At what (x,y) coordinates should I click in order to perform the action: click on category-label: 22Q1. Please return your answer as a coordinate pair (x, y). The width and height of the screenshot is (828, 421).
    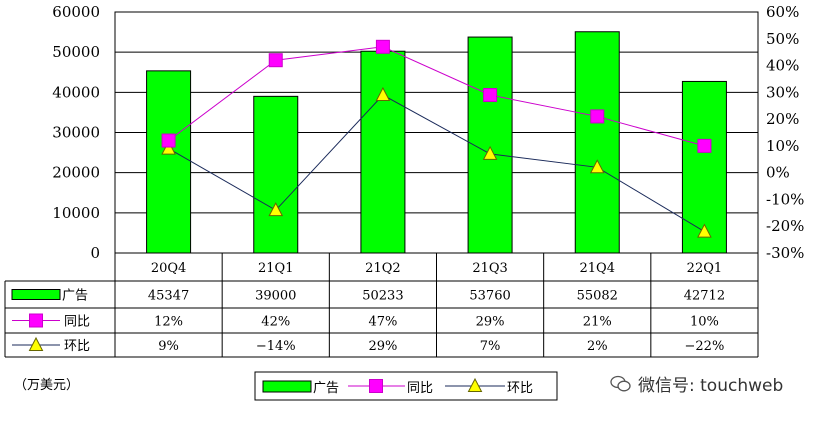
    Looking at the image, I should click on (704, 268).